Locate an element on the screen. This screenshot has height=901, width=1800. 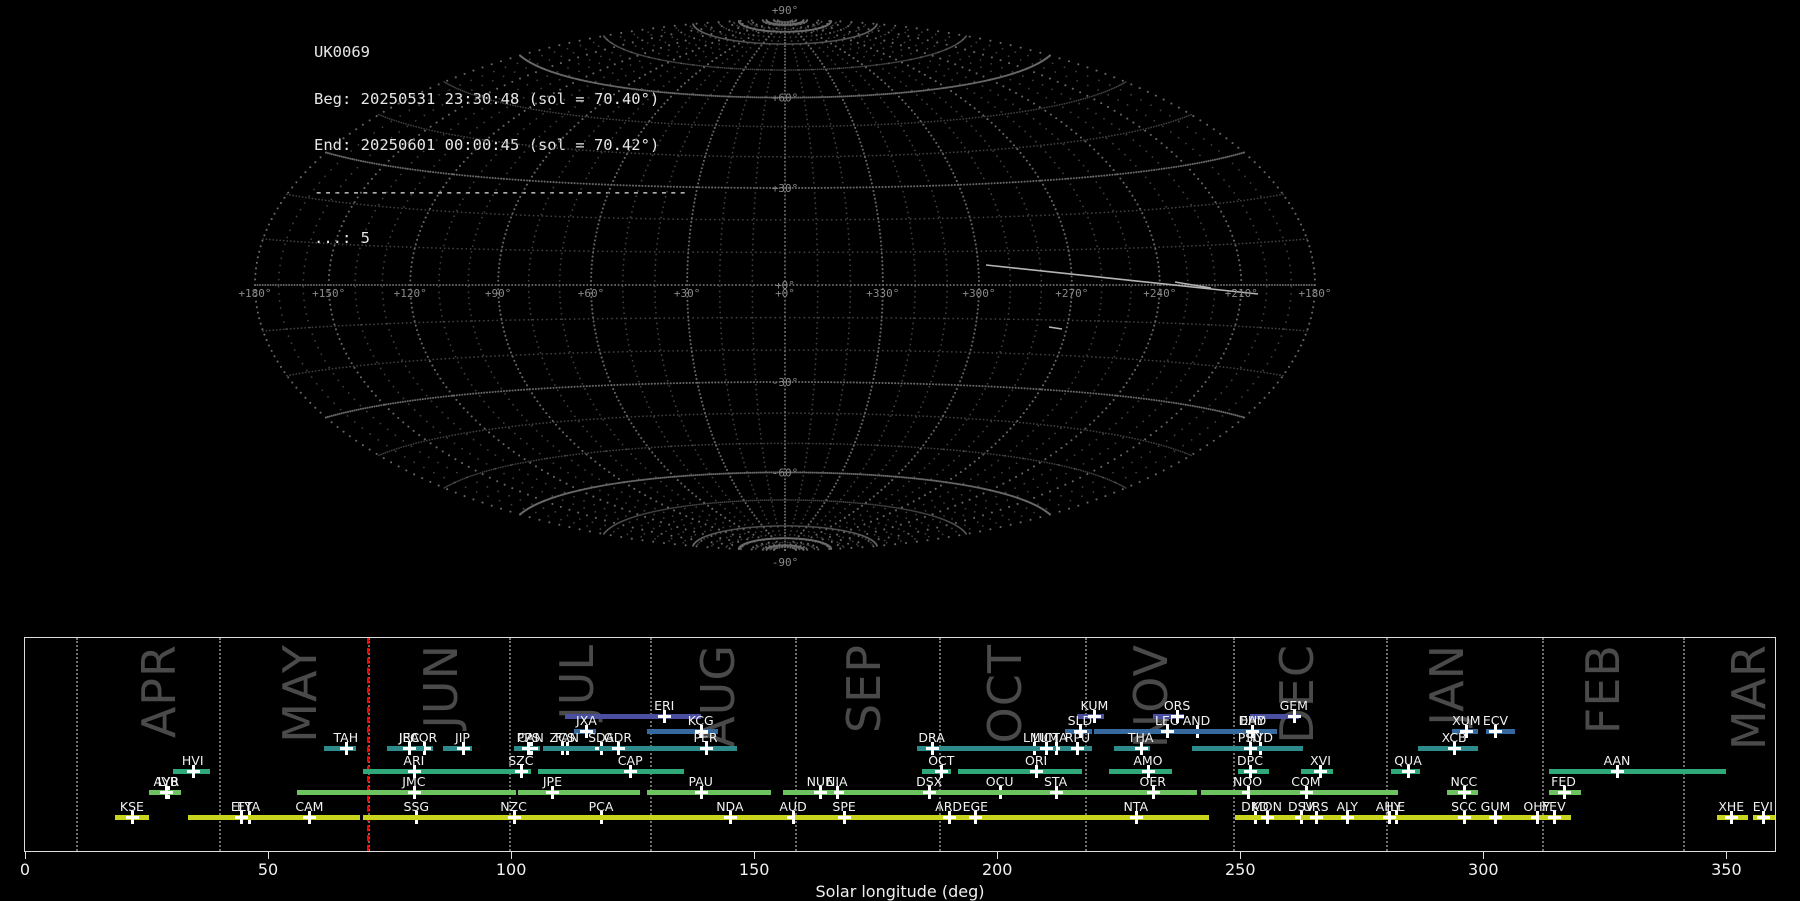
month-boundary-line is located at coordinates (1684, 744).